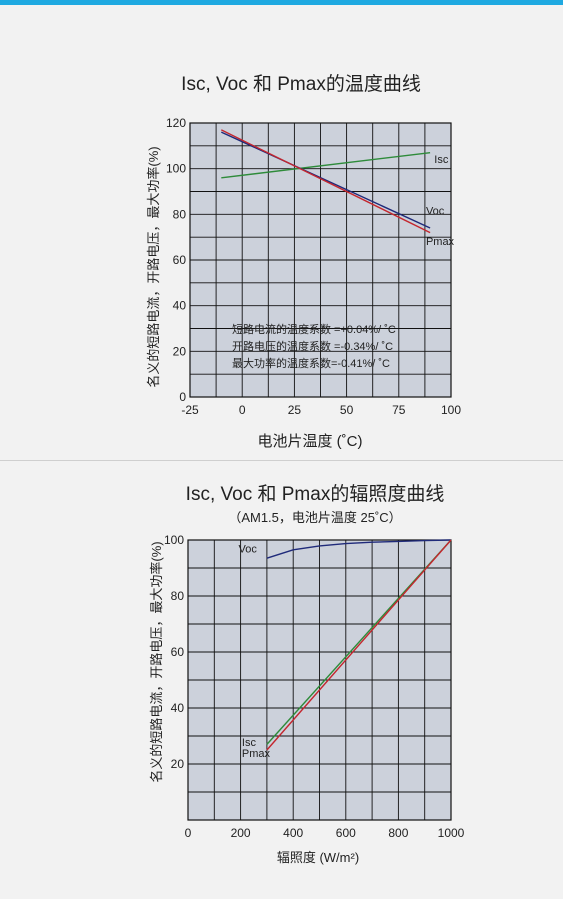 Image resolution: width=563 pixels, height=899 pixels. Describe the element at coordinates (176, 123) in the screenshot. I see `y-tick-label: 120` at that location.